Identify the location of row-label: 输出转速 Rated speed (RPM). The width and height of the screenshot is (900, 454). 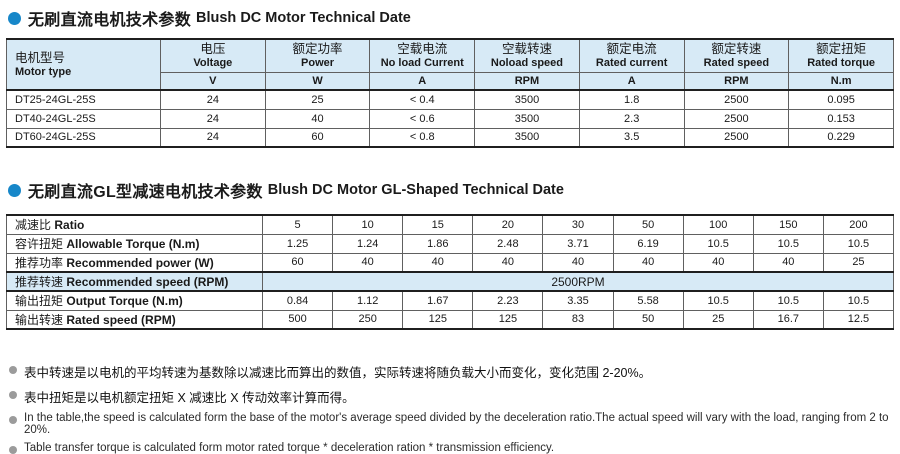
(134, 319).